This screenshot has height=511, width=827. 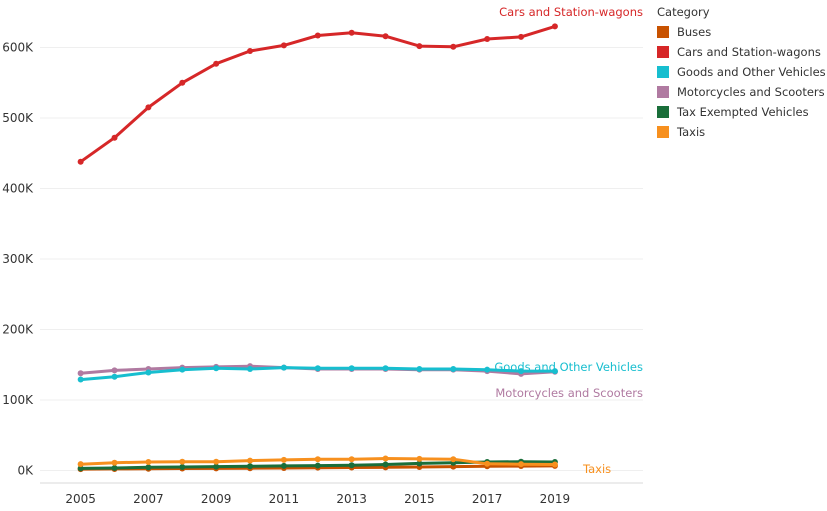 I want to click on series-taxis, so click(x=317, y=461).